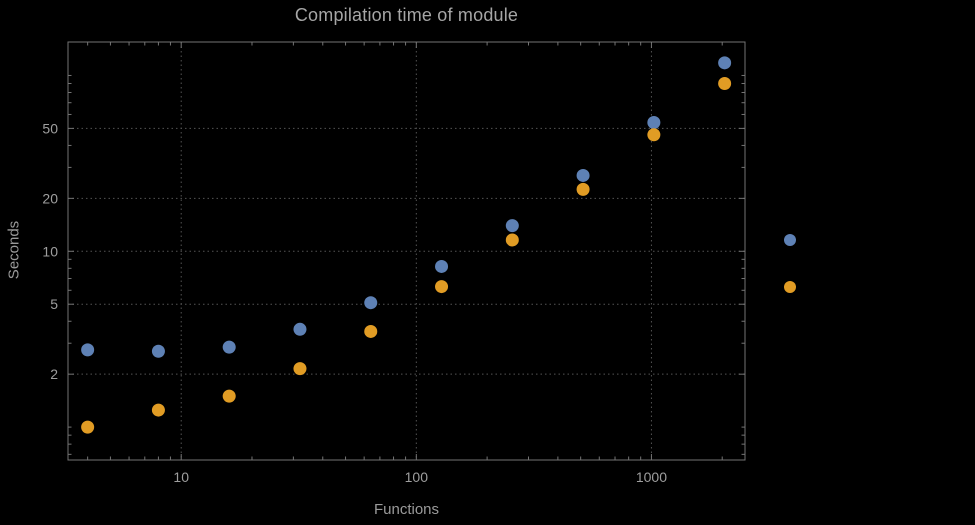 The width and height of the screenshot is (975, 525). Describe the element at coordinates (651, 477) in the screenshot. I see `x-tick-label: 1000` at that location.